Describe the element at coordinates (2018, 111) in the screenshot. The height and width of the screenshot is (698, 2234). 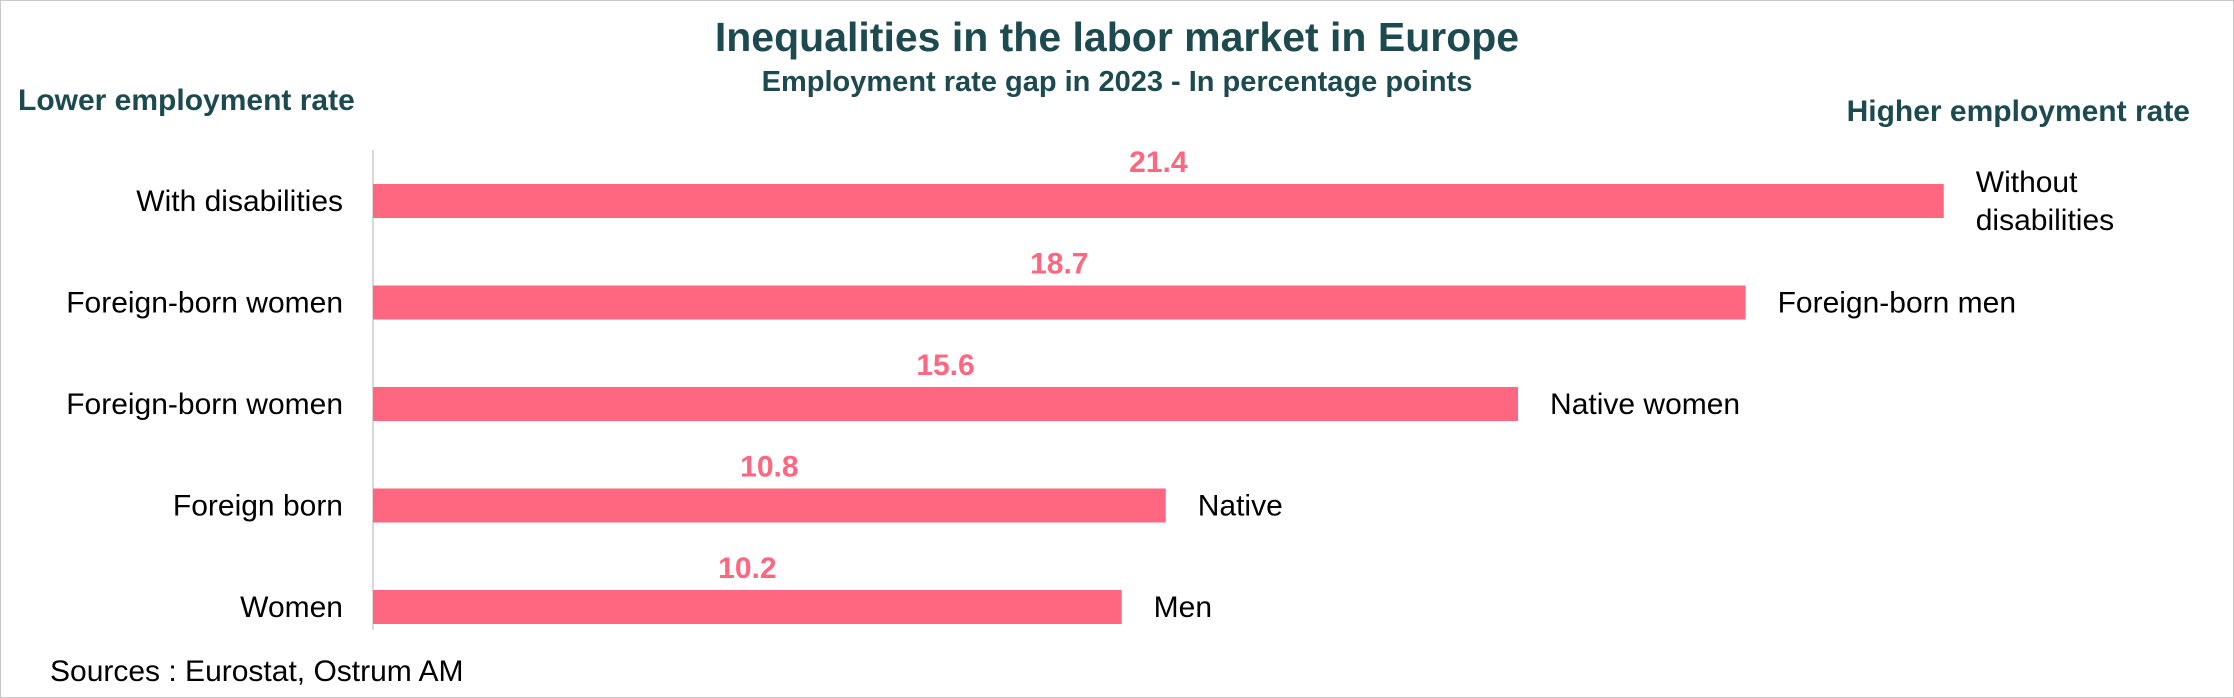
I see `higher-employment-label: Higher employment rate` at that location.